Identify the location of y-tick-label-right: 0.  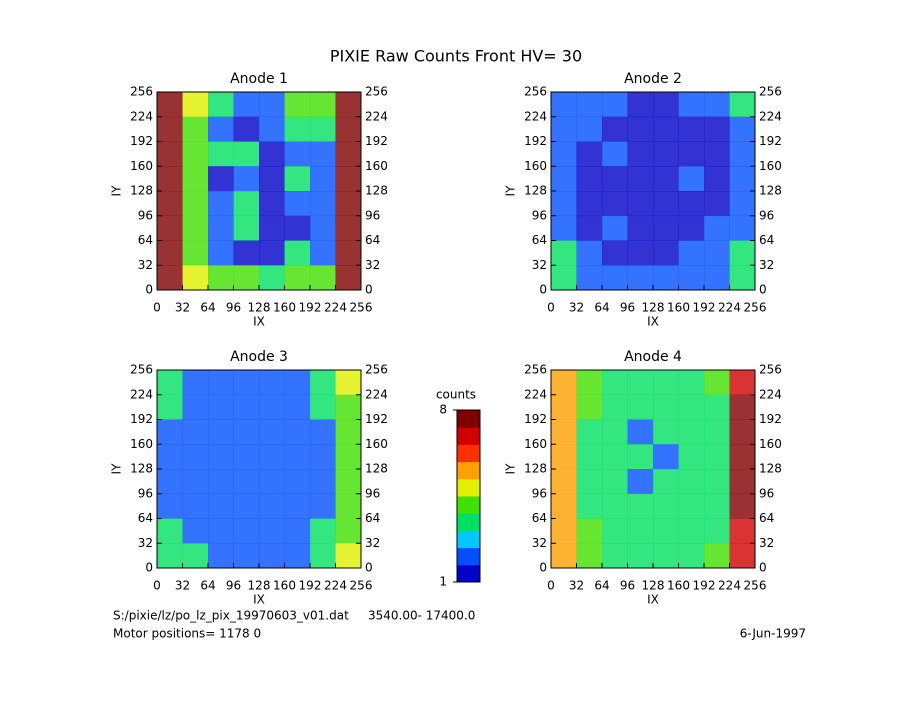
(369, 290).